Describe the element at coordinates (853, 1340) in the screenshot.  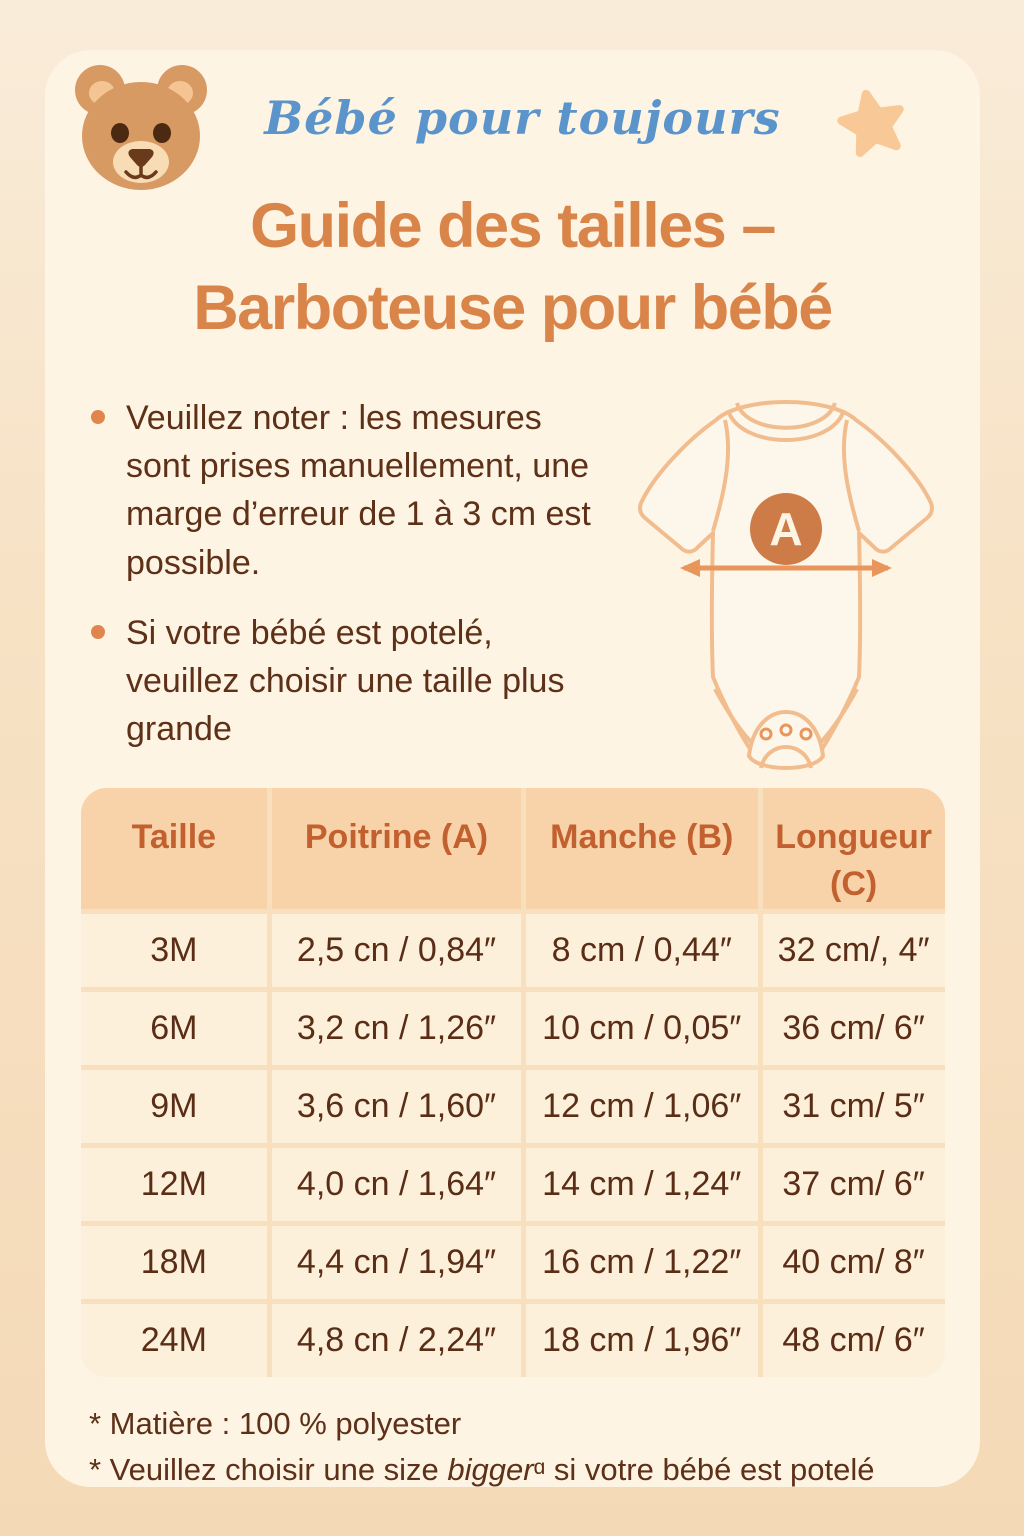
I see `table-cell: 48 cm/ 6″` at that location.